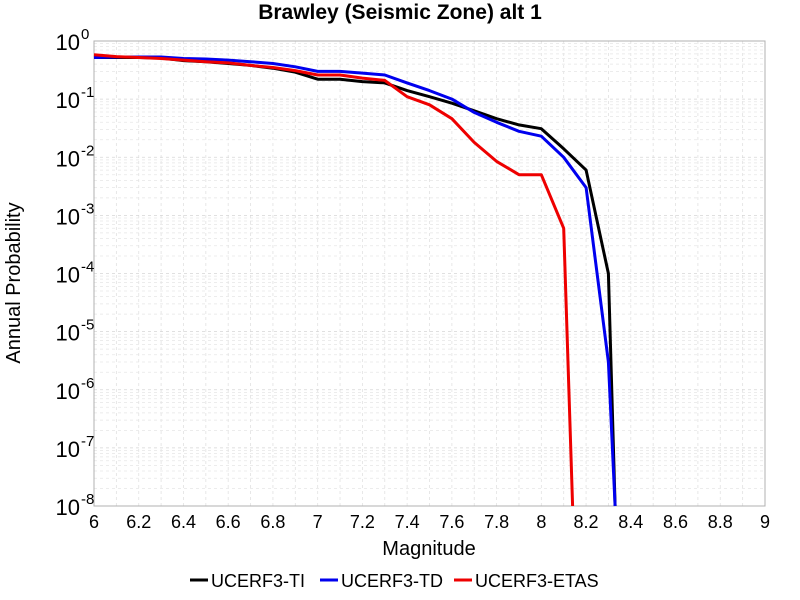 The width and height of the screenshot is (800, 600). I want to click on legend: UCERF3-TI UCERF3-TD UCERF3-ETAS, so click(394, 581).